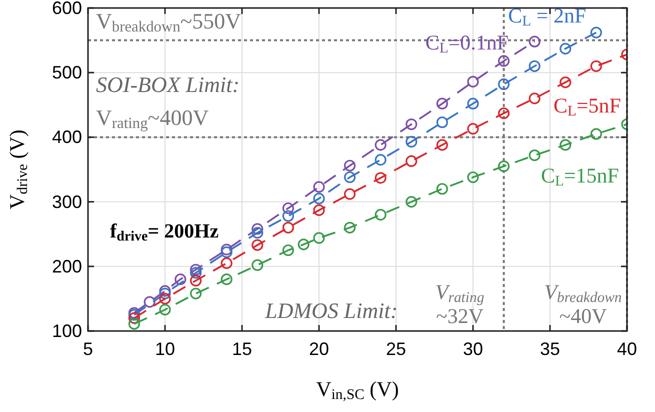  Describe the element at coordinates (168, 84) in the screenshot. I see `annotation: SOI-BOX Limit:` at that location.